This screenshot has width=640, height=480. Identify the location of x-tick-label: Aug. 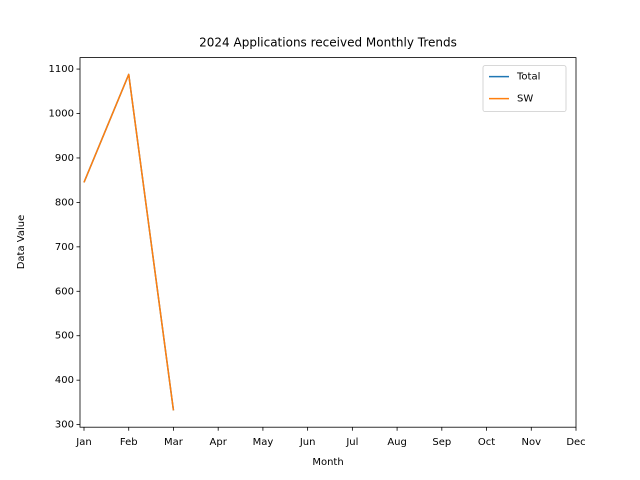
(397, 442).